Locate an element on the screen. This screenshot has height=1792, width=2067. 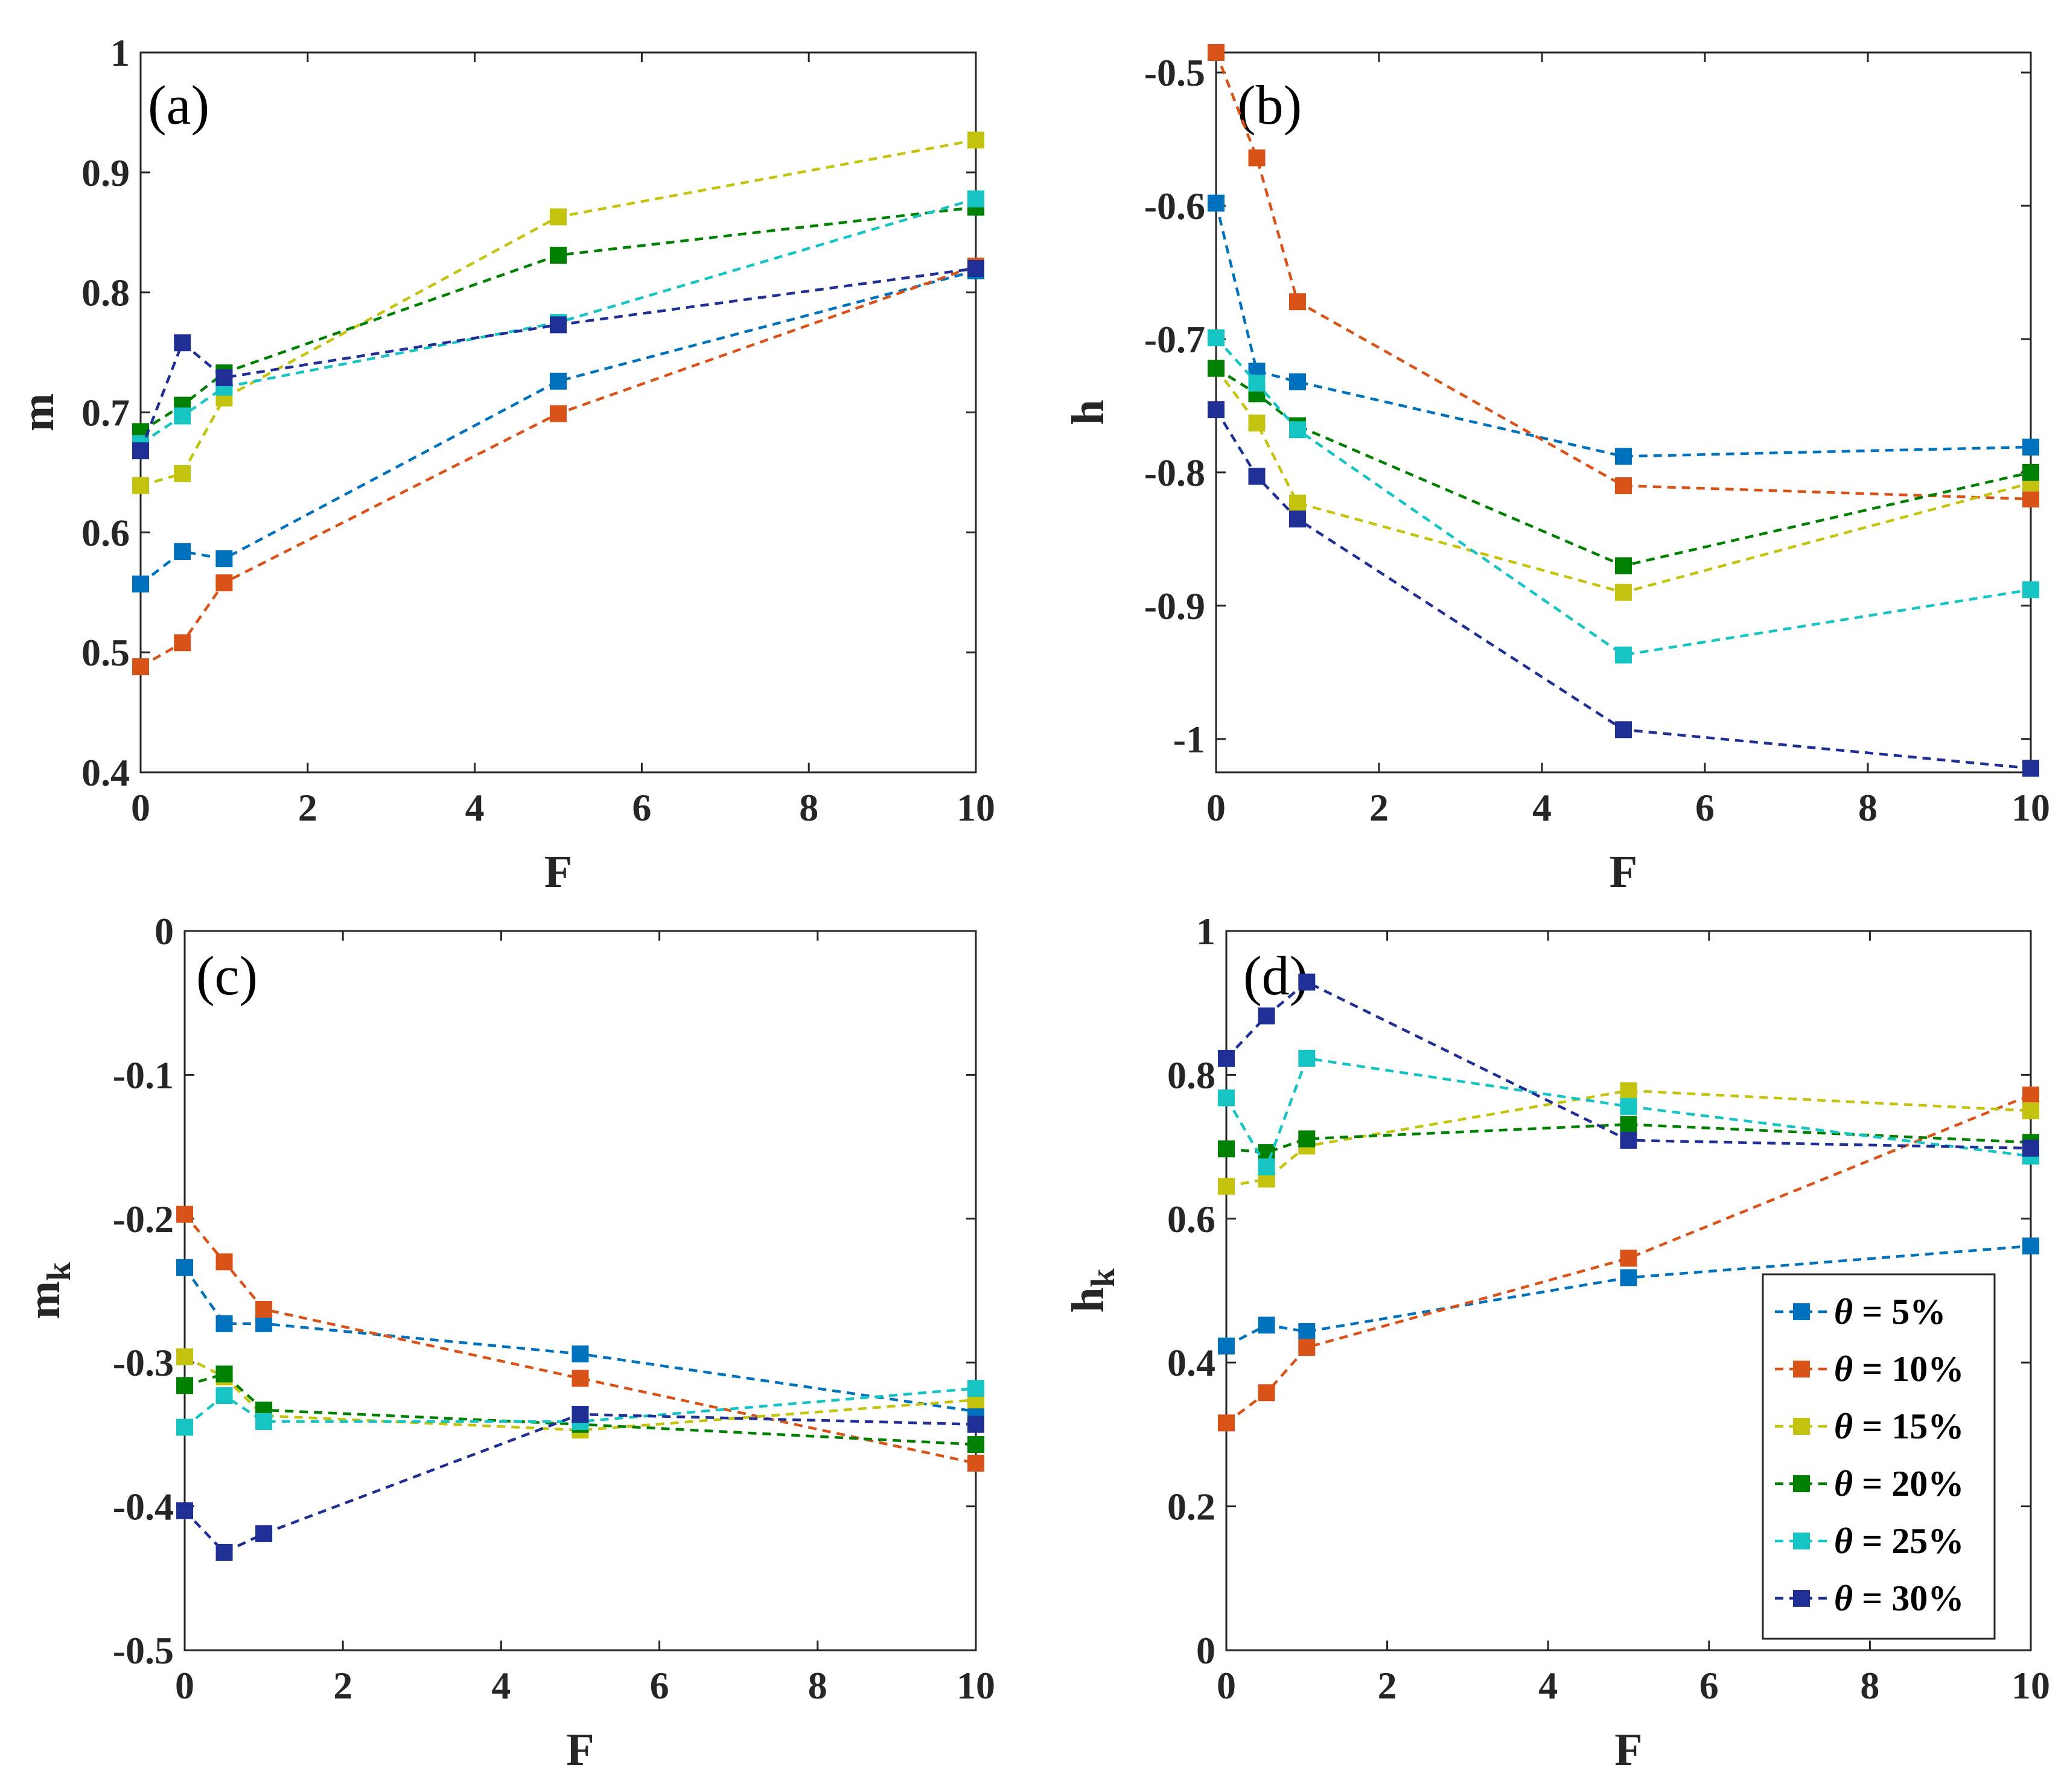
panel-tag: (d) is located at coordinates (1275, 975).